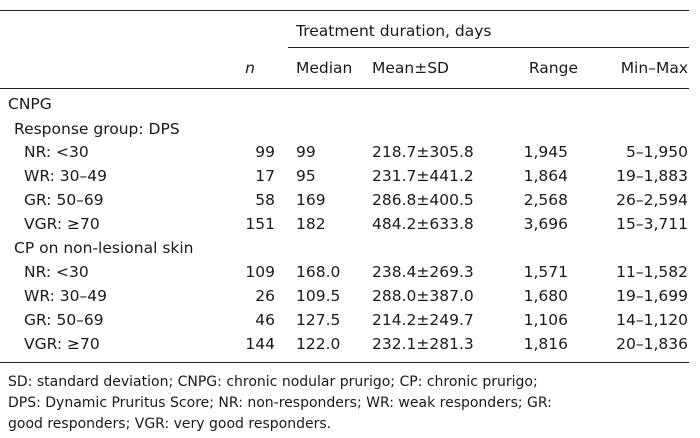 The width and height of the screenshot is (700, 438). Describe the element at coordinates (318, 344) in the screenshot. I see `cell-median: 122.0` at that location.